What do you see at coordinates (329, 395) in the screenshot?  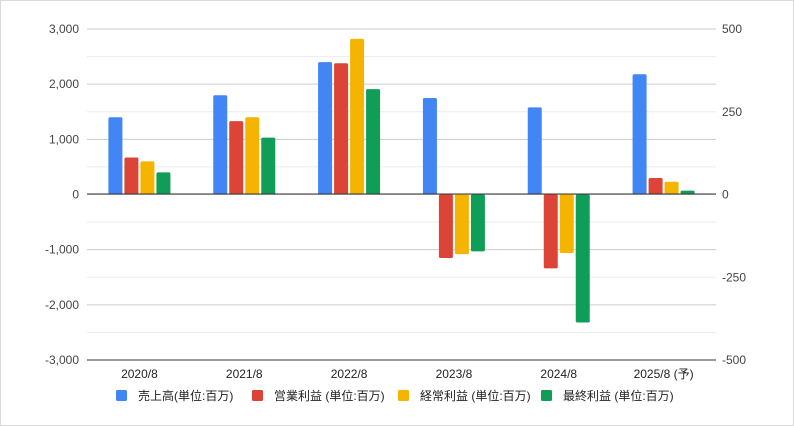 I see `legend-label: 営業利益 (単位:百万)` at bounding box center [329, 395].